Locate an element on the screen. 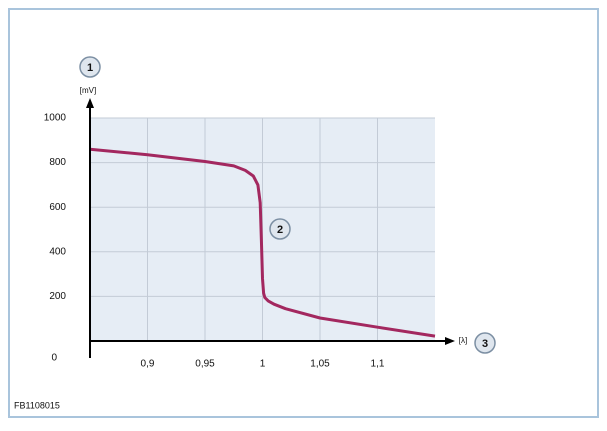 The height and width of the screenshot is (431, 607). x-tick-label: 1 is located at coordinates (263, 364).